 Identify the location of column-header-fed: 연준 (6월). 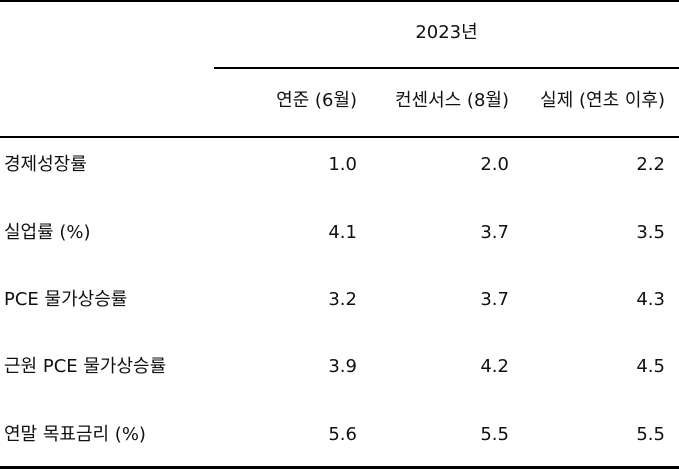
(316, 100).